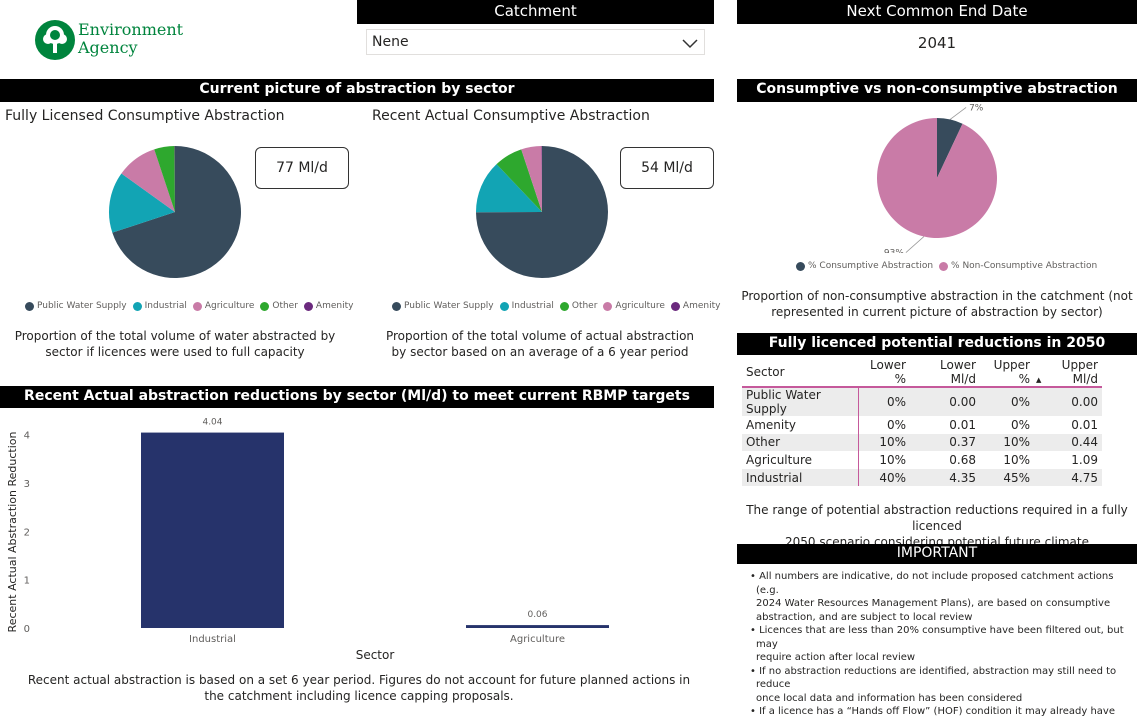  What do you see at coordinates (1068, 477) in the screenshot?
I see `table-cell: 4.75` at bounding box center [1068, 477].